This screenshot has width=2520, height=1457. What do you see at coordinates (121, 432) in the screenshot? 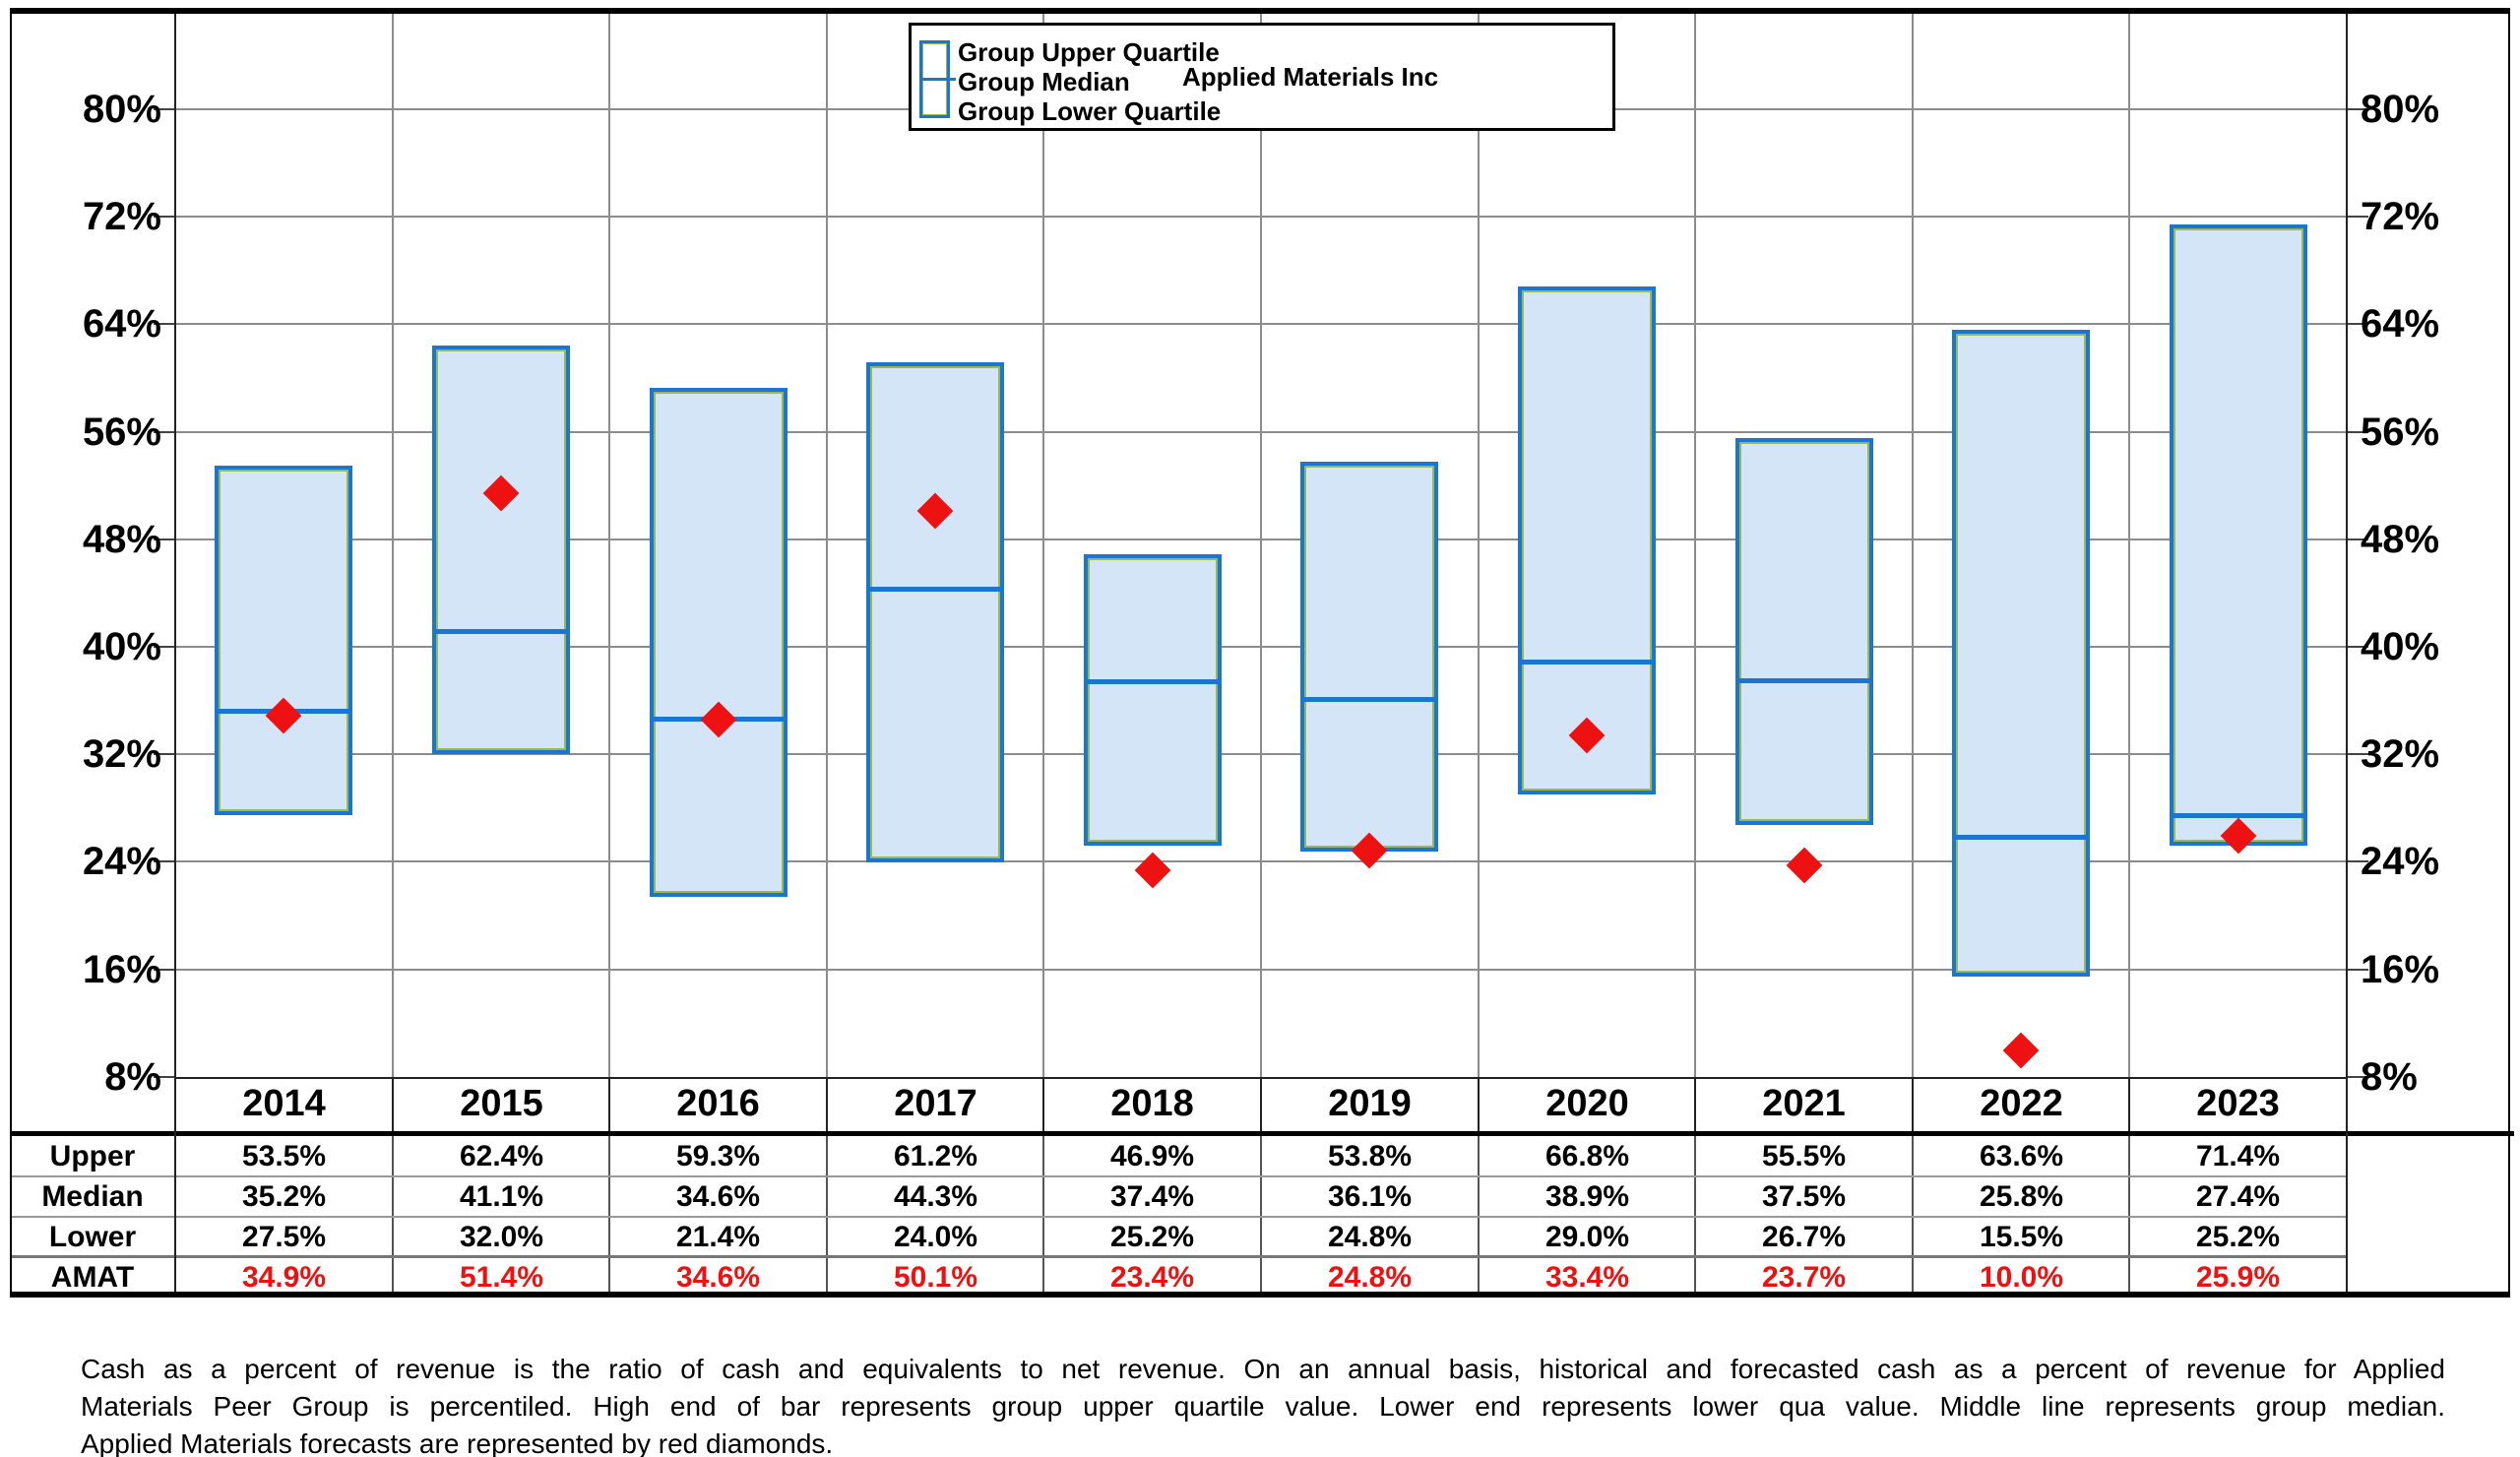
I see `y-axis-label-left-56: 56%` at bounding box center [121, 432].